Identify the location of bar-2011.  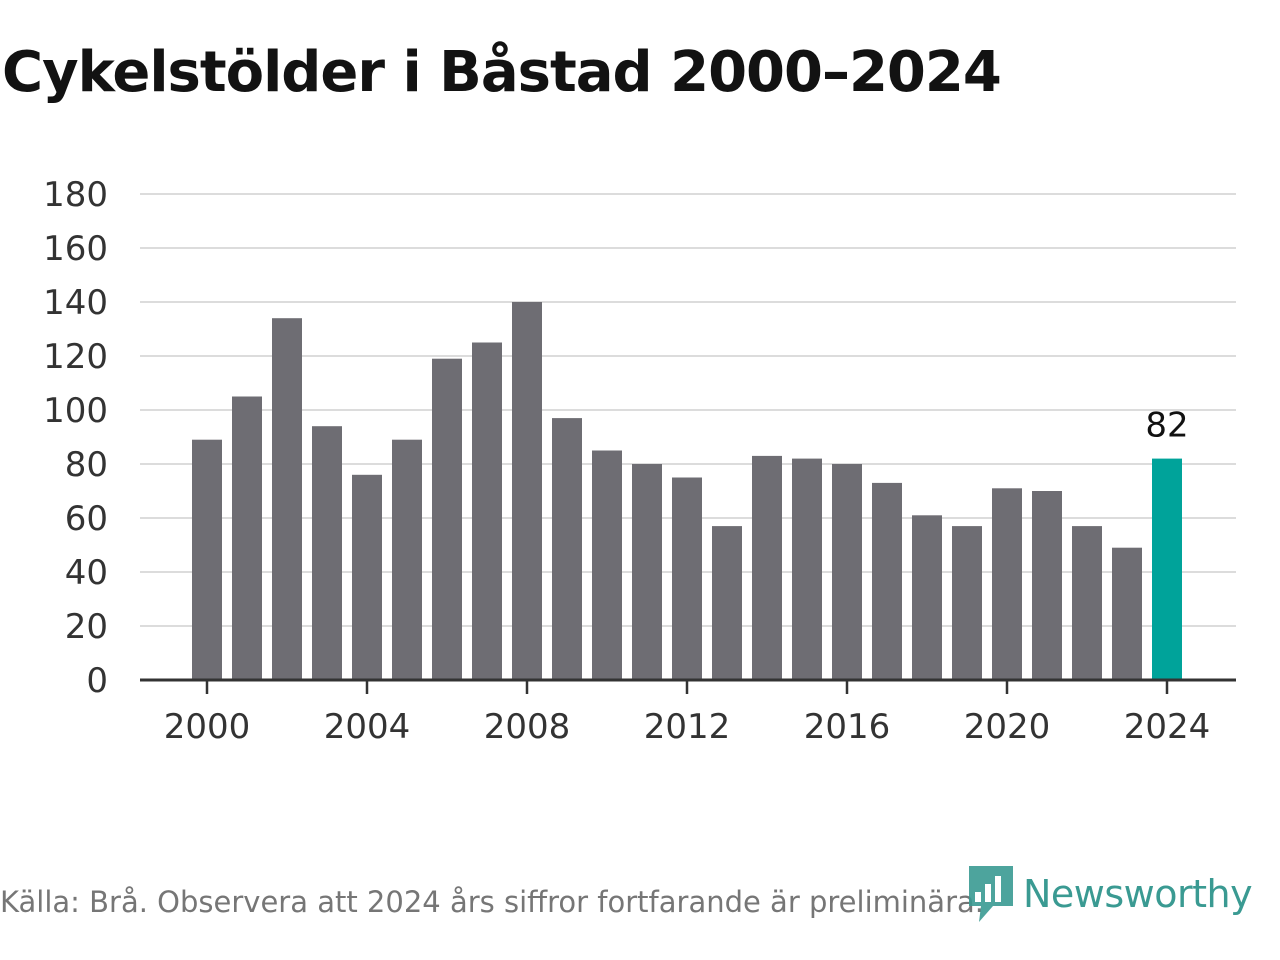
(647, 572).